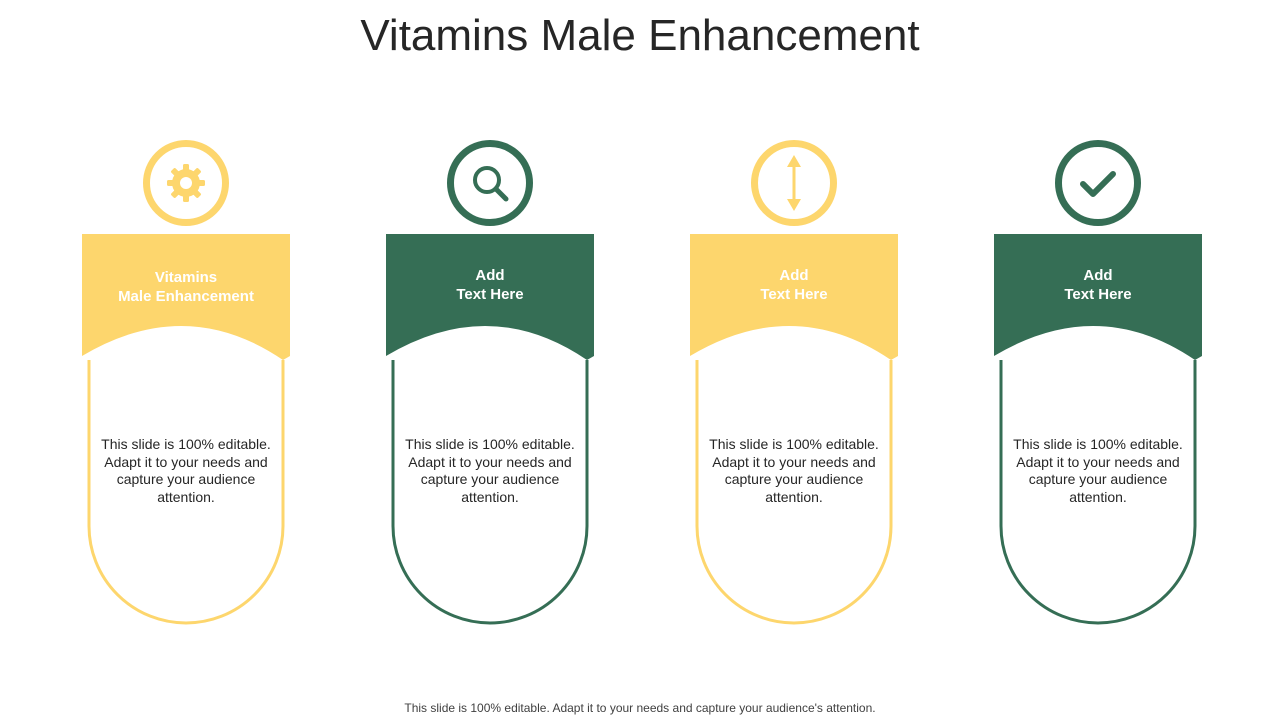  I want to click on card-heading-line2: Male Enhancement, so click(186, 296).